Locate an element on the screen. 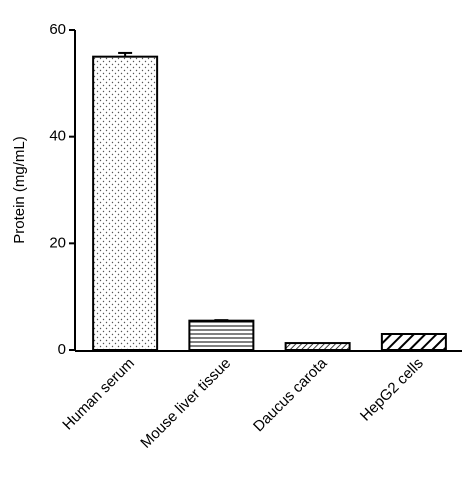 The width and height of the screenshot is (474, 482). y-tick-label: 40 is located at coordinates (57, 136).